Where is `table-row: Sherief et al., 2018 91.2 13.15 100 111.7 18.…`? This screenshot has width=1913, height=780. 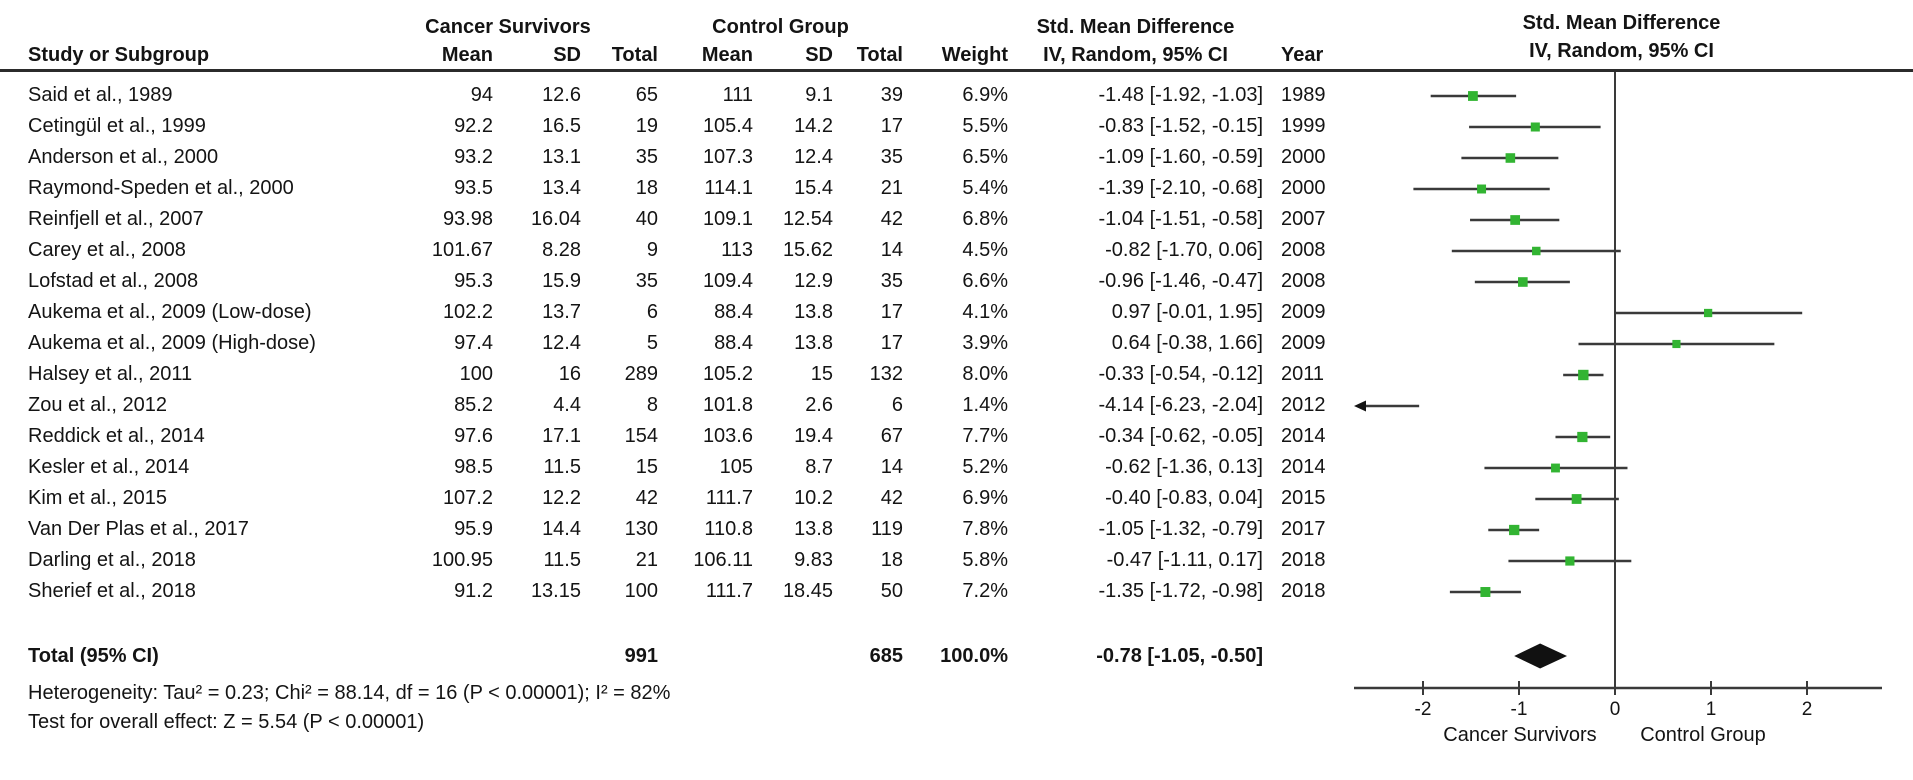 table-row: Sherief et al., 2018 91.2 13.15 100 111.7 18.… is located at coordinates (670, 591).